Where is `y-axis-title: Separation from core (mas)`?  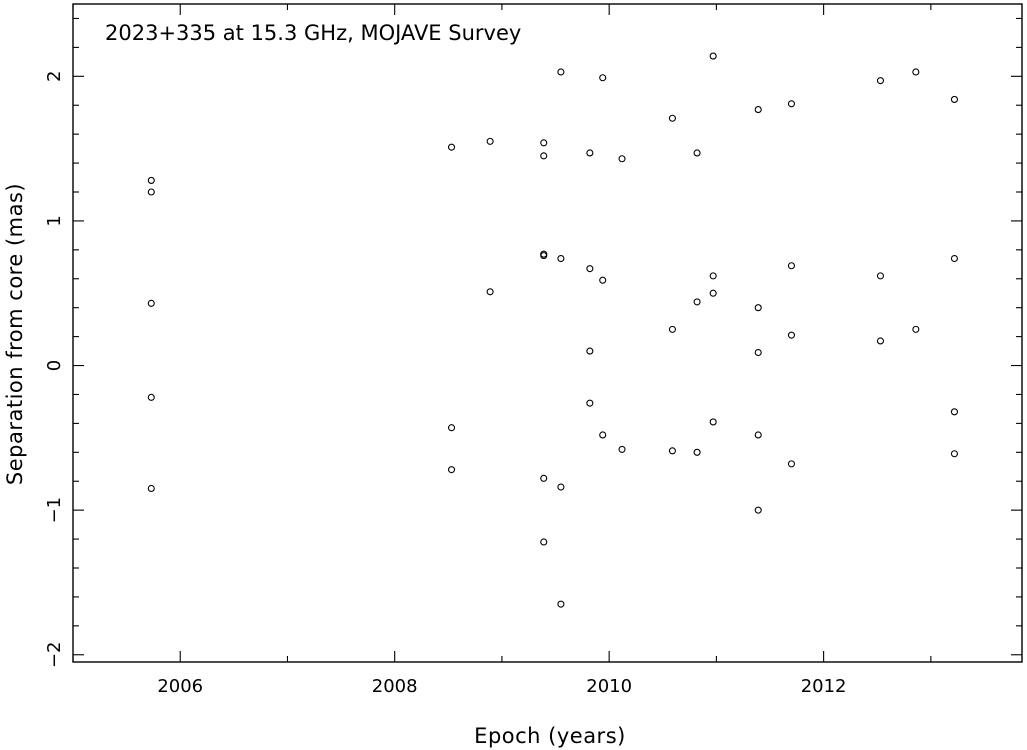
y-axis-title: Separation from core (mas) is located at coordinates (15, 334).